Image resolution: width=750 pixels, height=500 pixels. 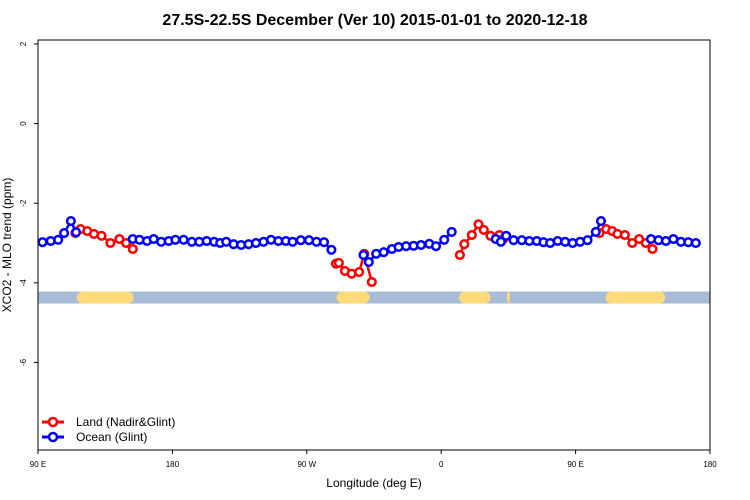 I want to click on x-tick-label-4: 90 E, so click(x=575, y=464).